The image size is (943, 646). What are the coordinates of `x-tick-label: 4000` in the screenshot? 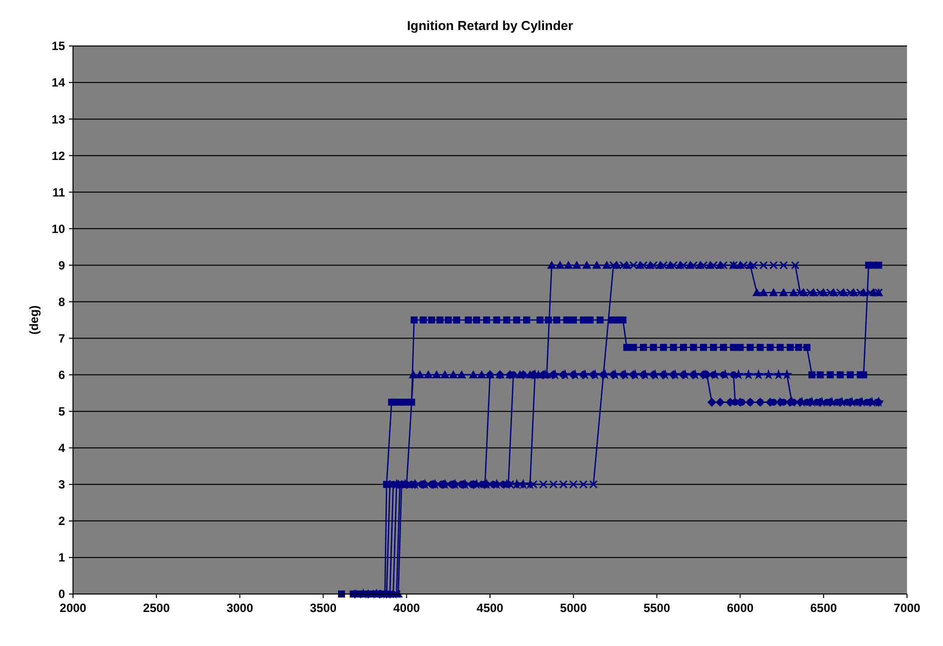 It's located at (406, 608).